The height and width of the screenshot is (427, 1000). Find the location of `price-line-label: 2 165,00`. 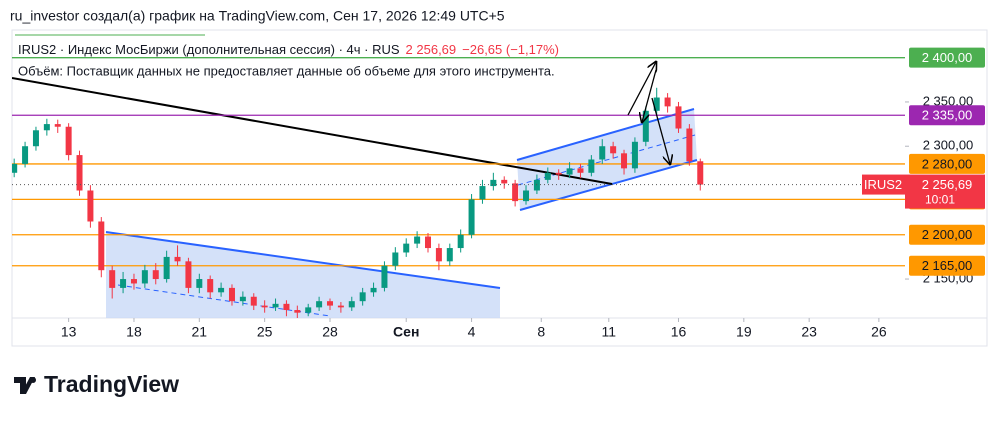

price-line-label: 2 165,00 is located at coordinates (947, 265).